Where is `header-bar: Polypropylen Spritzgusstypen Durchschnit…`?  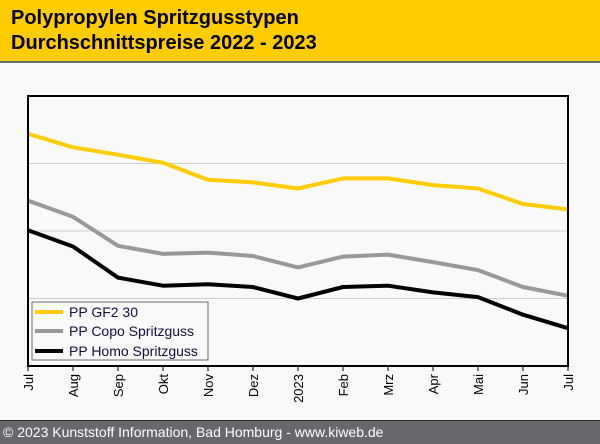
header-bar: Polypropylen Spritzgusstypen Durchschnit… is located at coordinates (300, 31).